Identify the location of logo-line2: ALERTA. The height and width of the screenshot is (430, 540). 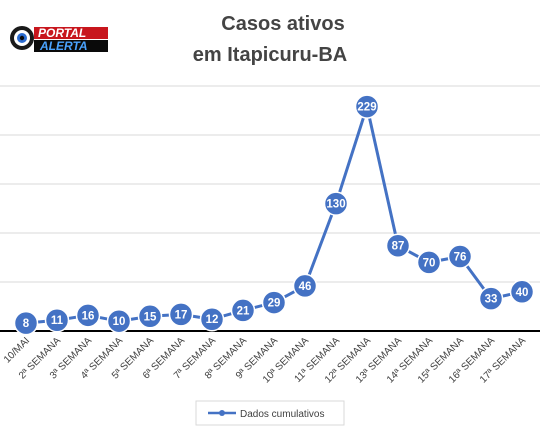
(63, 46).